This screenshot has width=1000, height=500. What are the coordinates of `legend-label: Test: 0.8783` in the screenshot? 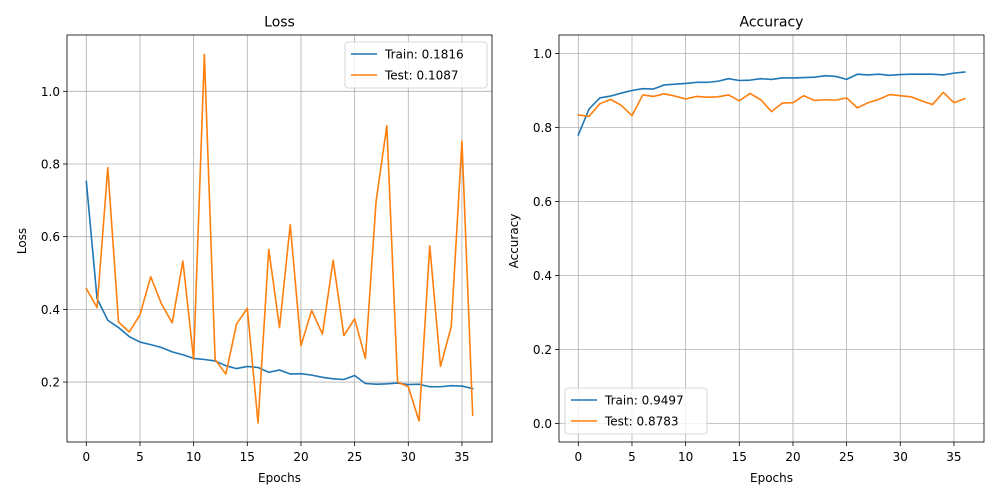 It's located at (641, 422).